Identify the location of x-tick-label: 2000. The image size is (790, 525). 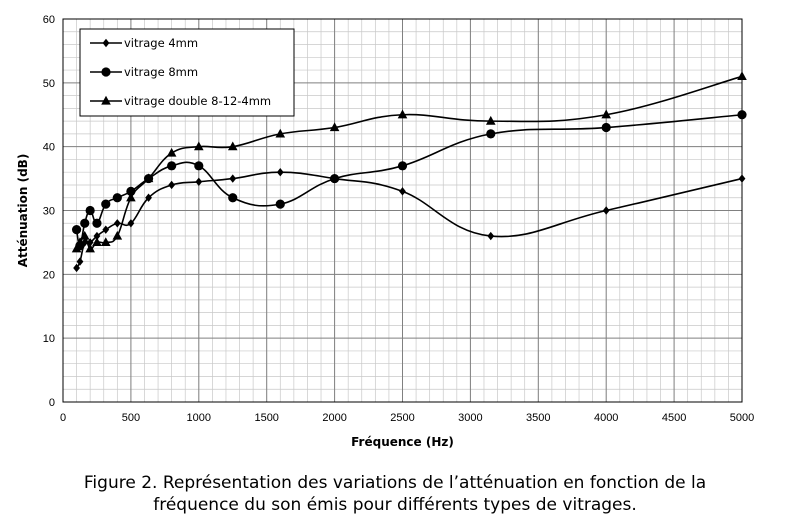
(334, 418).